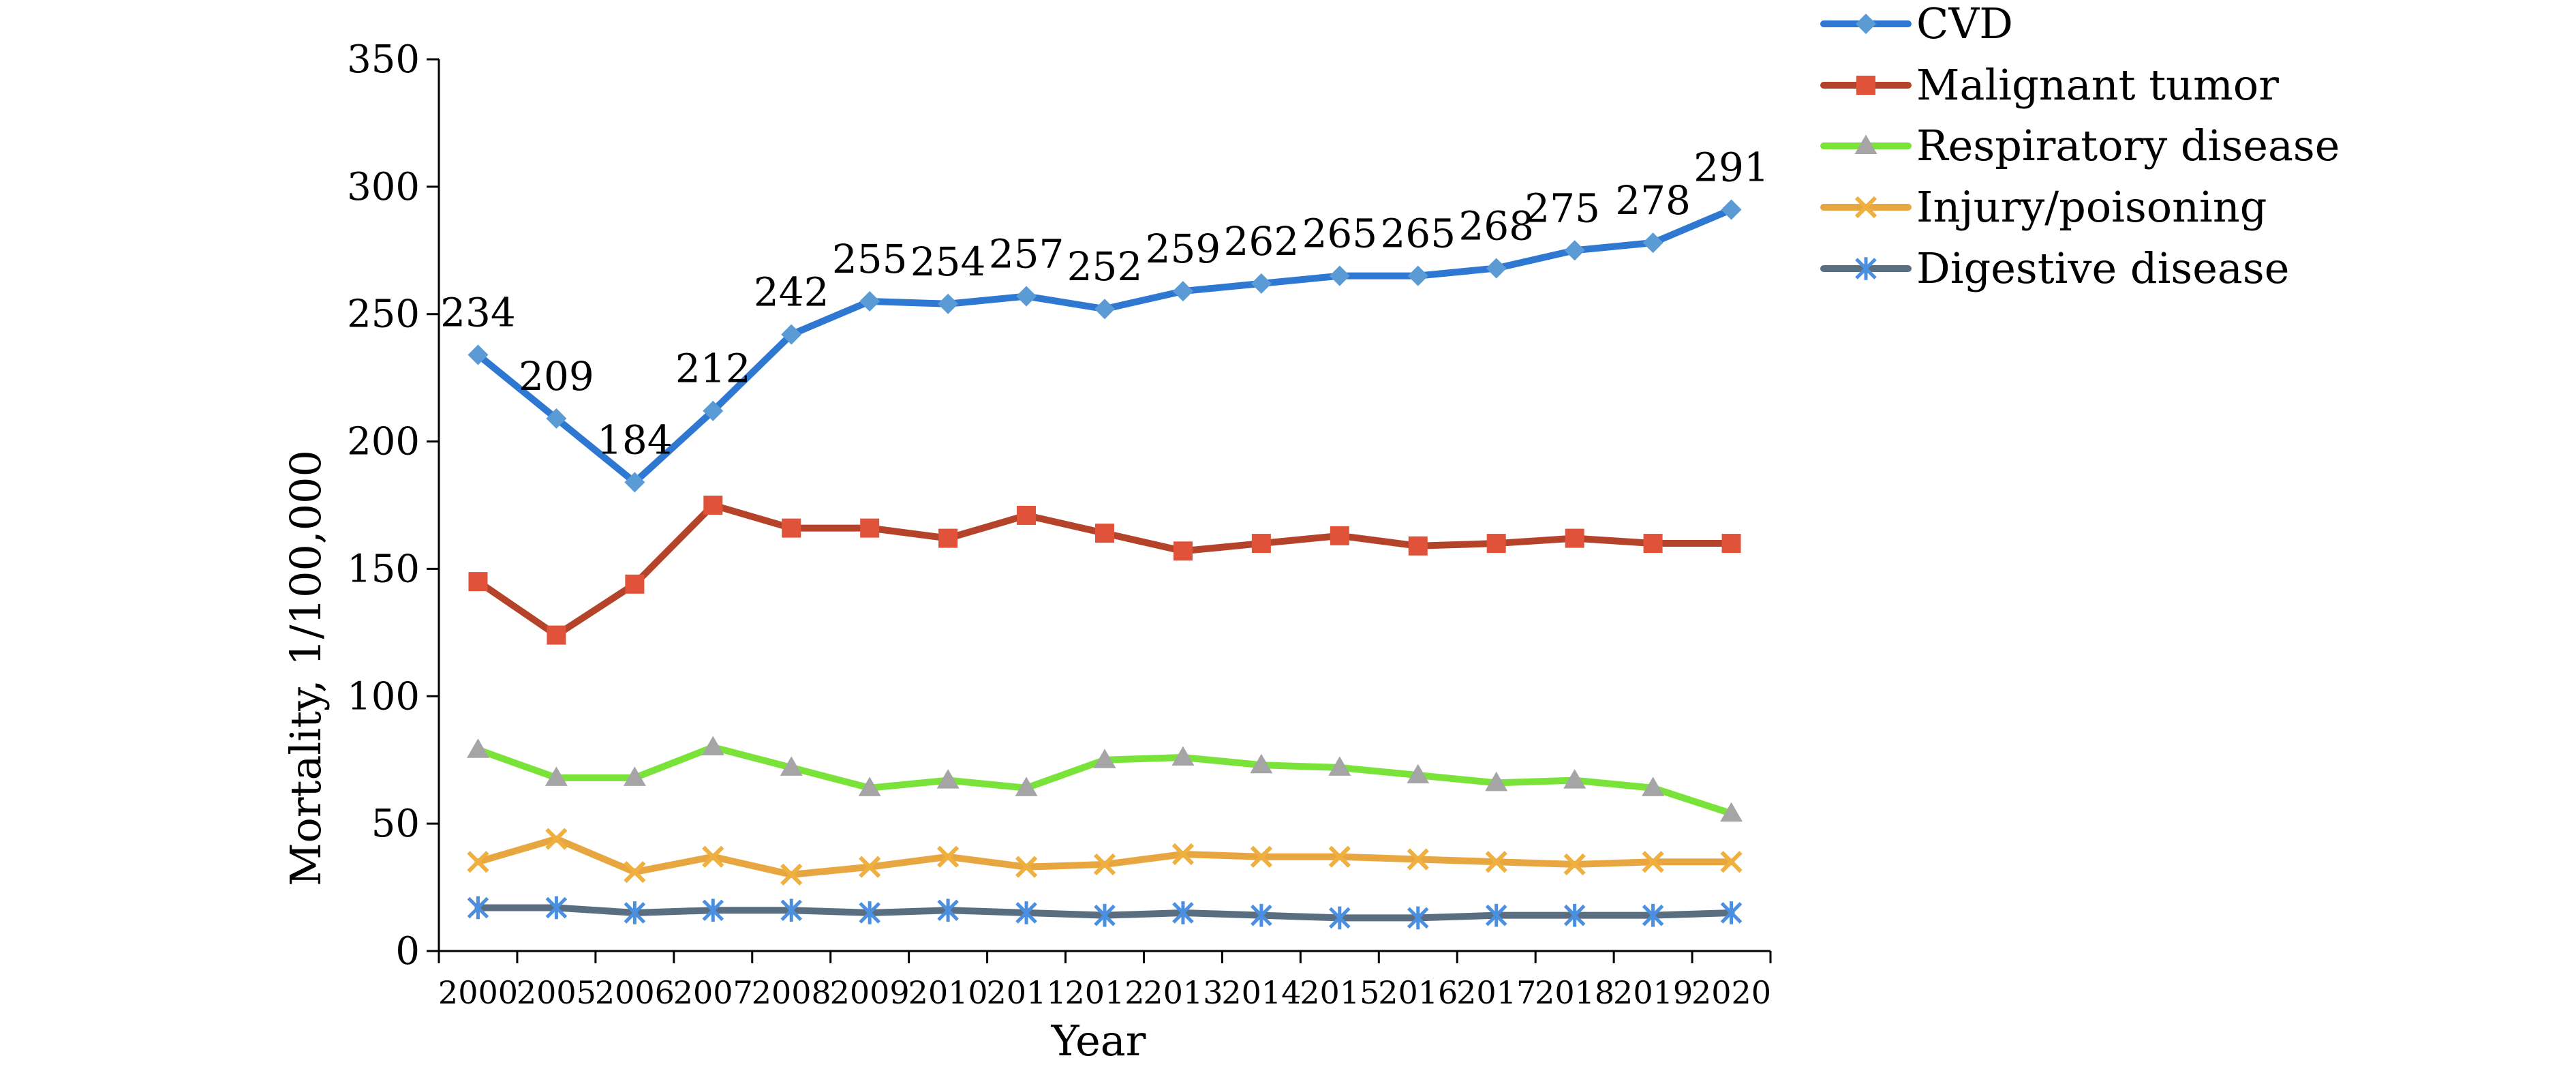  What do you see at coordinates (2102, 268) in the screenshot?
I see `legend-label: Digestive disease` at bounding box center [2102, 268].